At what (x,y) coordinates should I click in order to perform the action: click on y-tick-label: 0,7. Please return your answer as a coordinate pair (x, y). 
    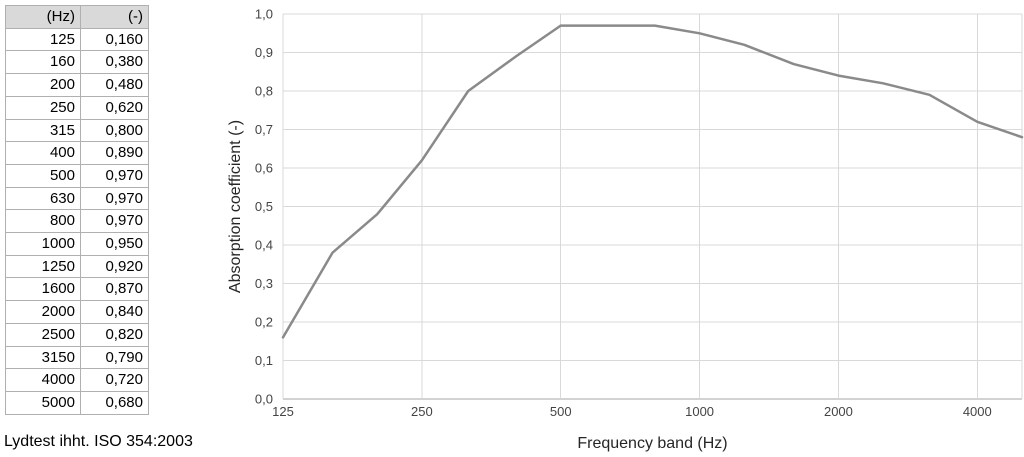
    Looking at the image, I should click on (264, 129).